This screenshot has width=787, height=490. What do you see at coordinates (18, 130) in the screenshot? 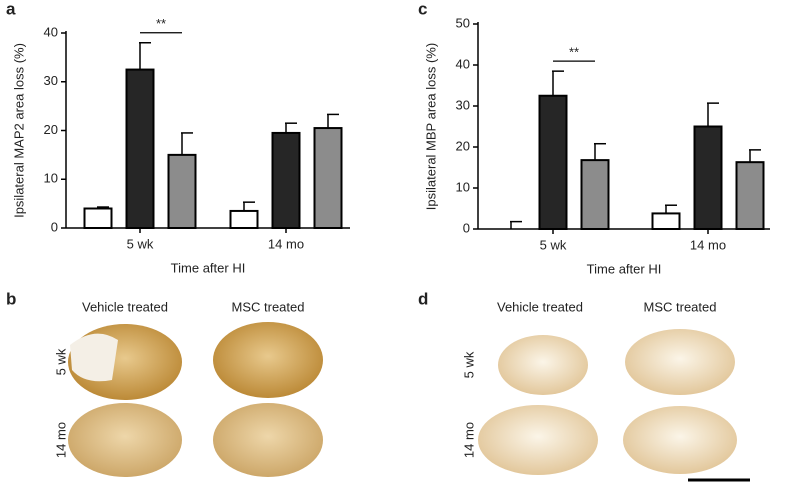
I see `y-axis-label: Ipsilateral MAP2 area loss (%)` at bounding box center [18, 130].